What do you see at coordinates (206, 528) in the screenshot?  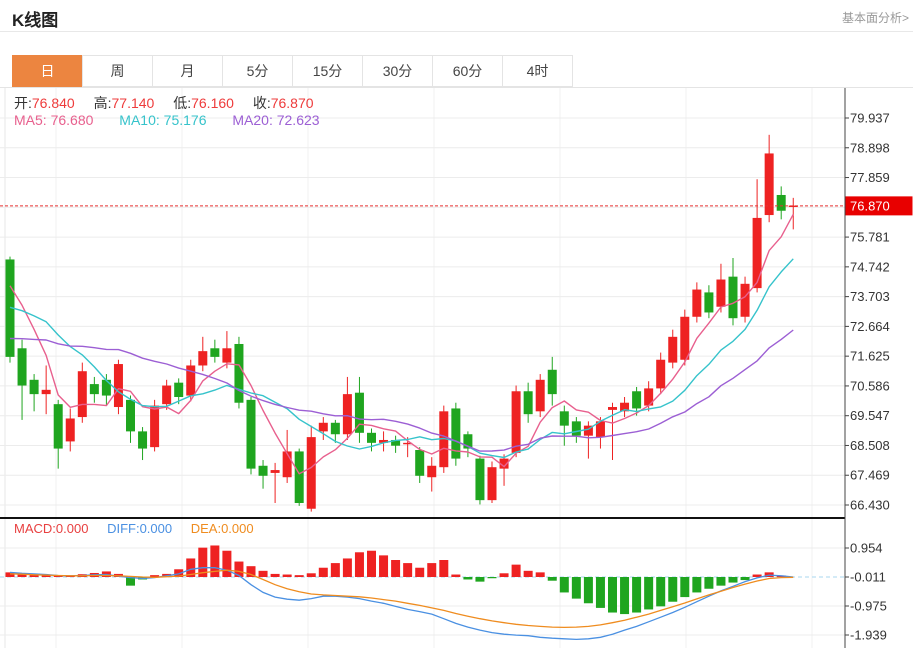 I see `dea-label: DEA:` at bounding box center [206, 528].